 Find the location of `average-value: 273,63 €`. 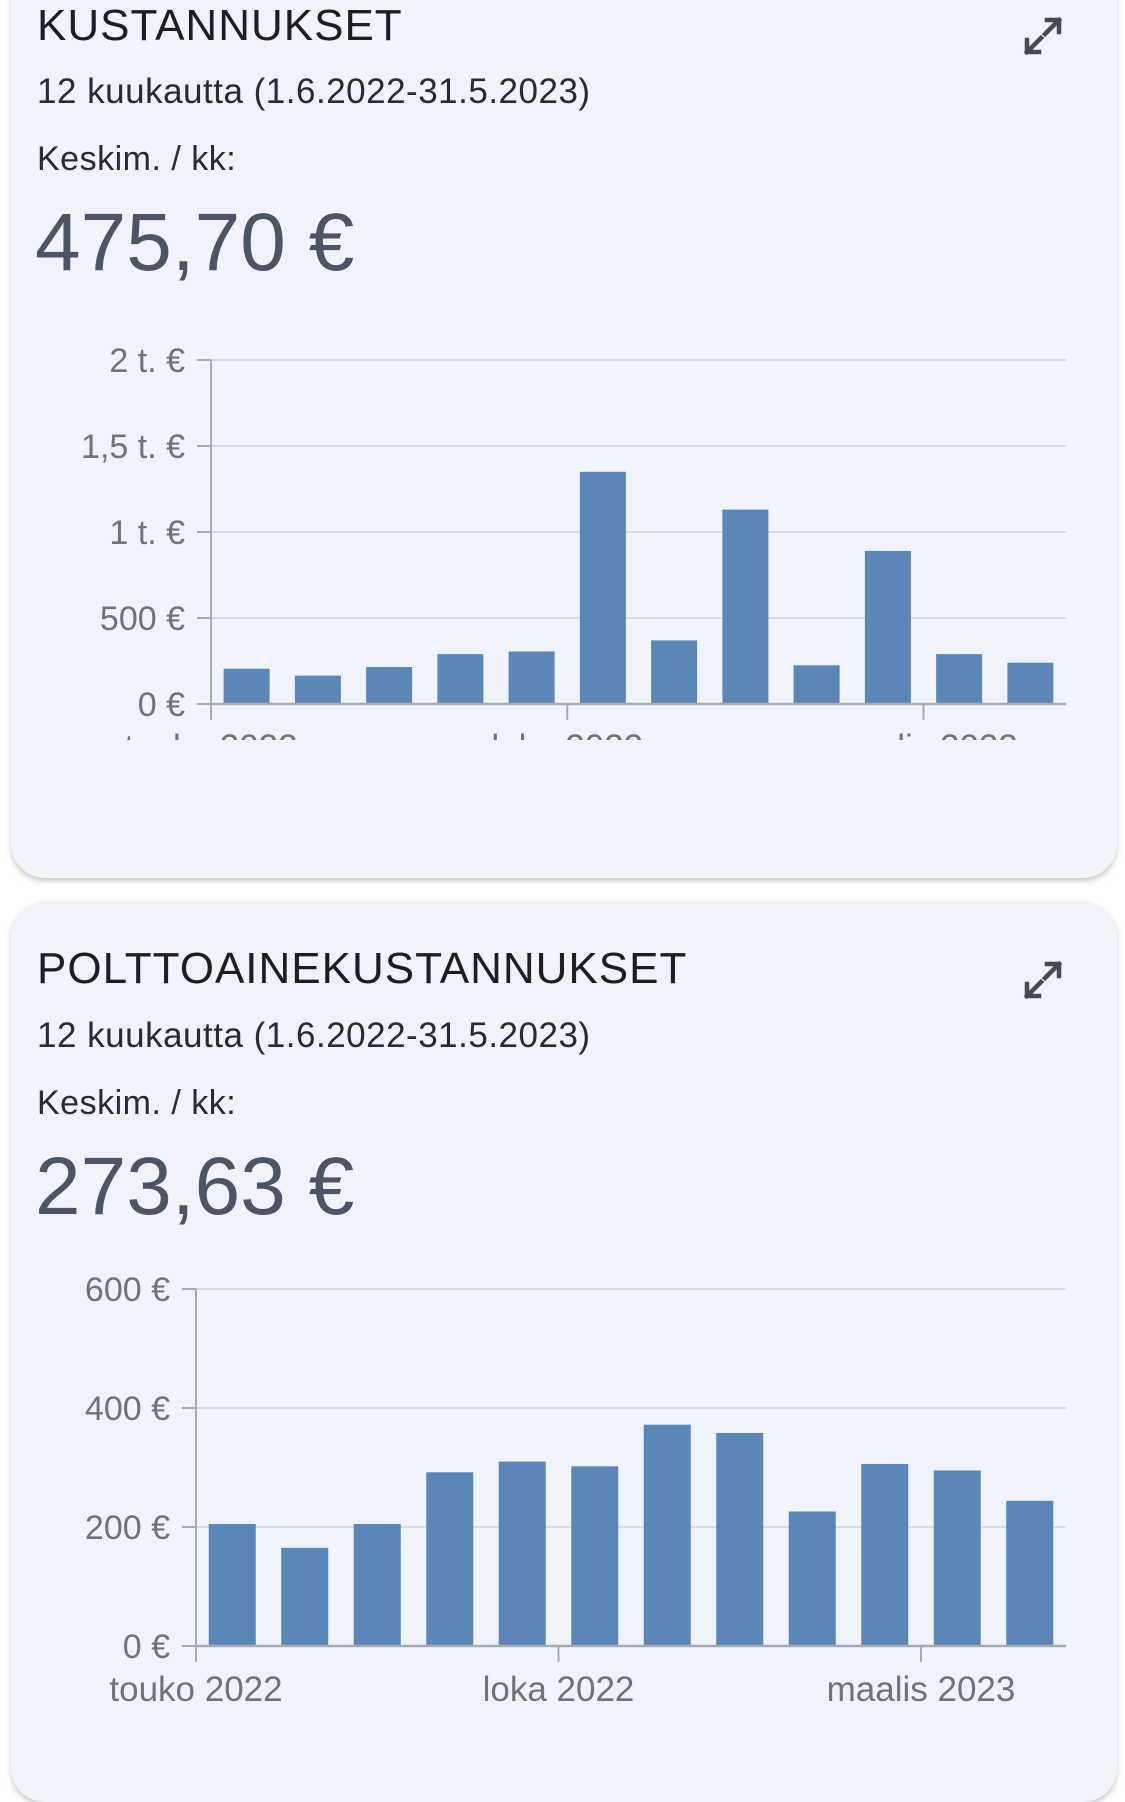

average-value: 273,63 € is located at coordinates (195, 1186).